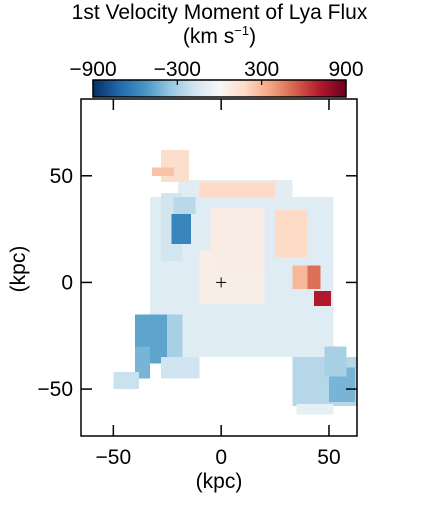 This screenshot has width=439, height=517. Describe the element at coordinates (261, 69) in the screenshot. I see `colorbar-tick-label: 300` at that location.